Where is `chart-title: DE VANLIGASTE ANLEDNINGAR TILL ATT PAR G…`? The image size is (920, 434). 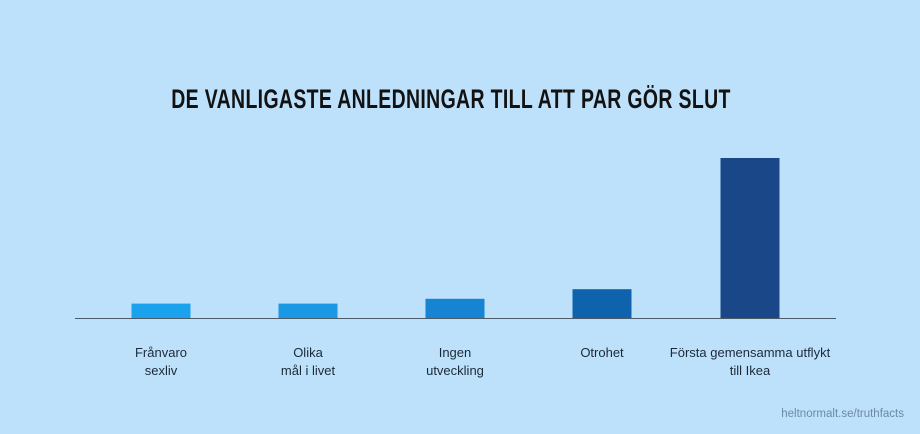
chart-title: DE VANLIGASTE ANLEDNINGAR TILL ATT PAR G… is located at coordinates (451, 99).